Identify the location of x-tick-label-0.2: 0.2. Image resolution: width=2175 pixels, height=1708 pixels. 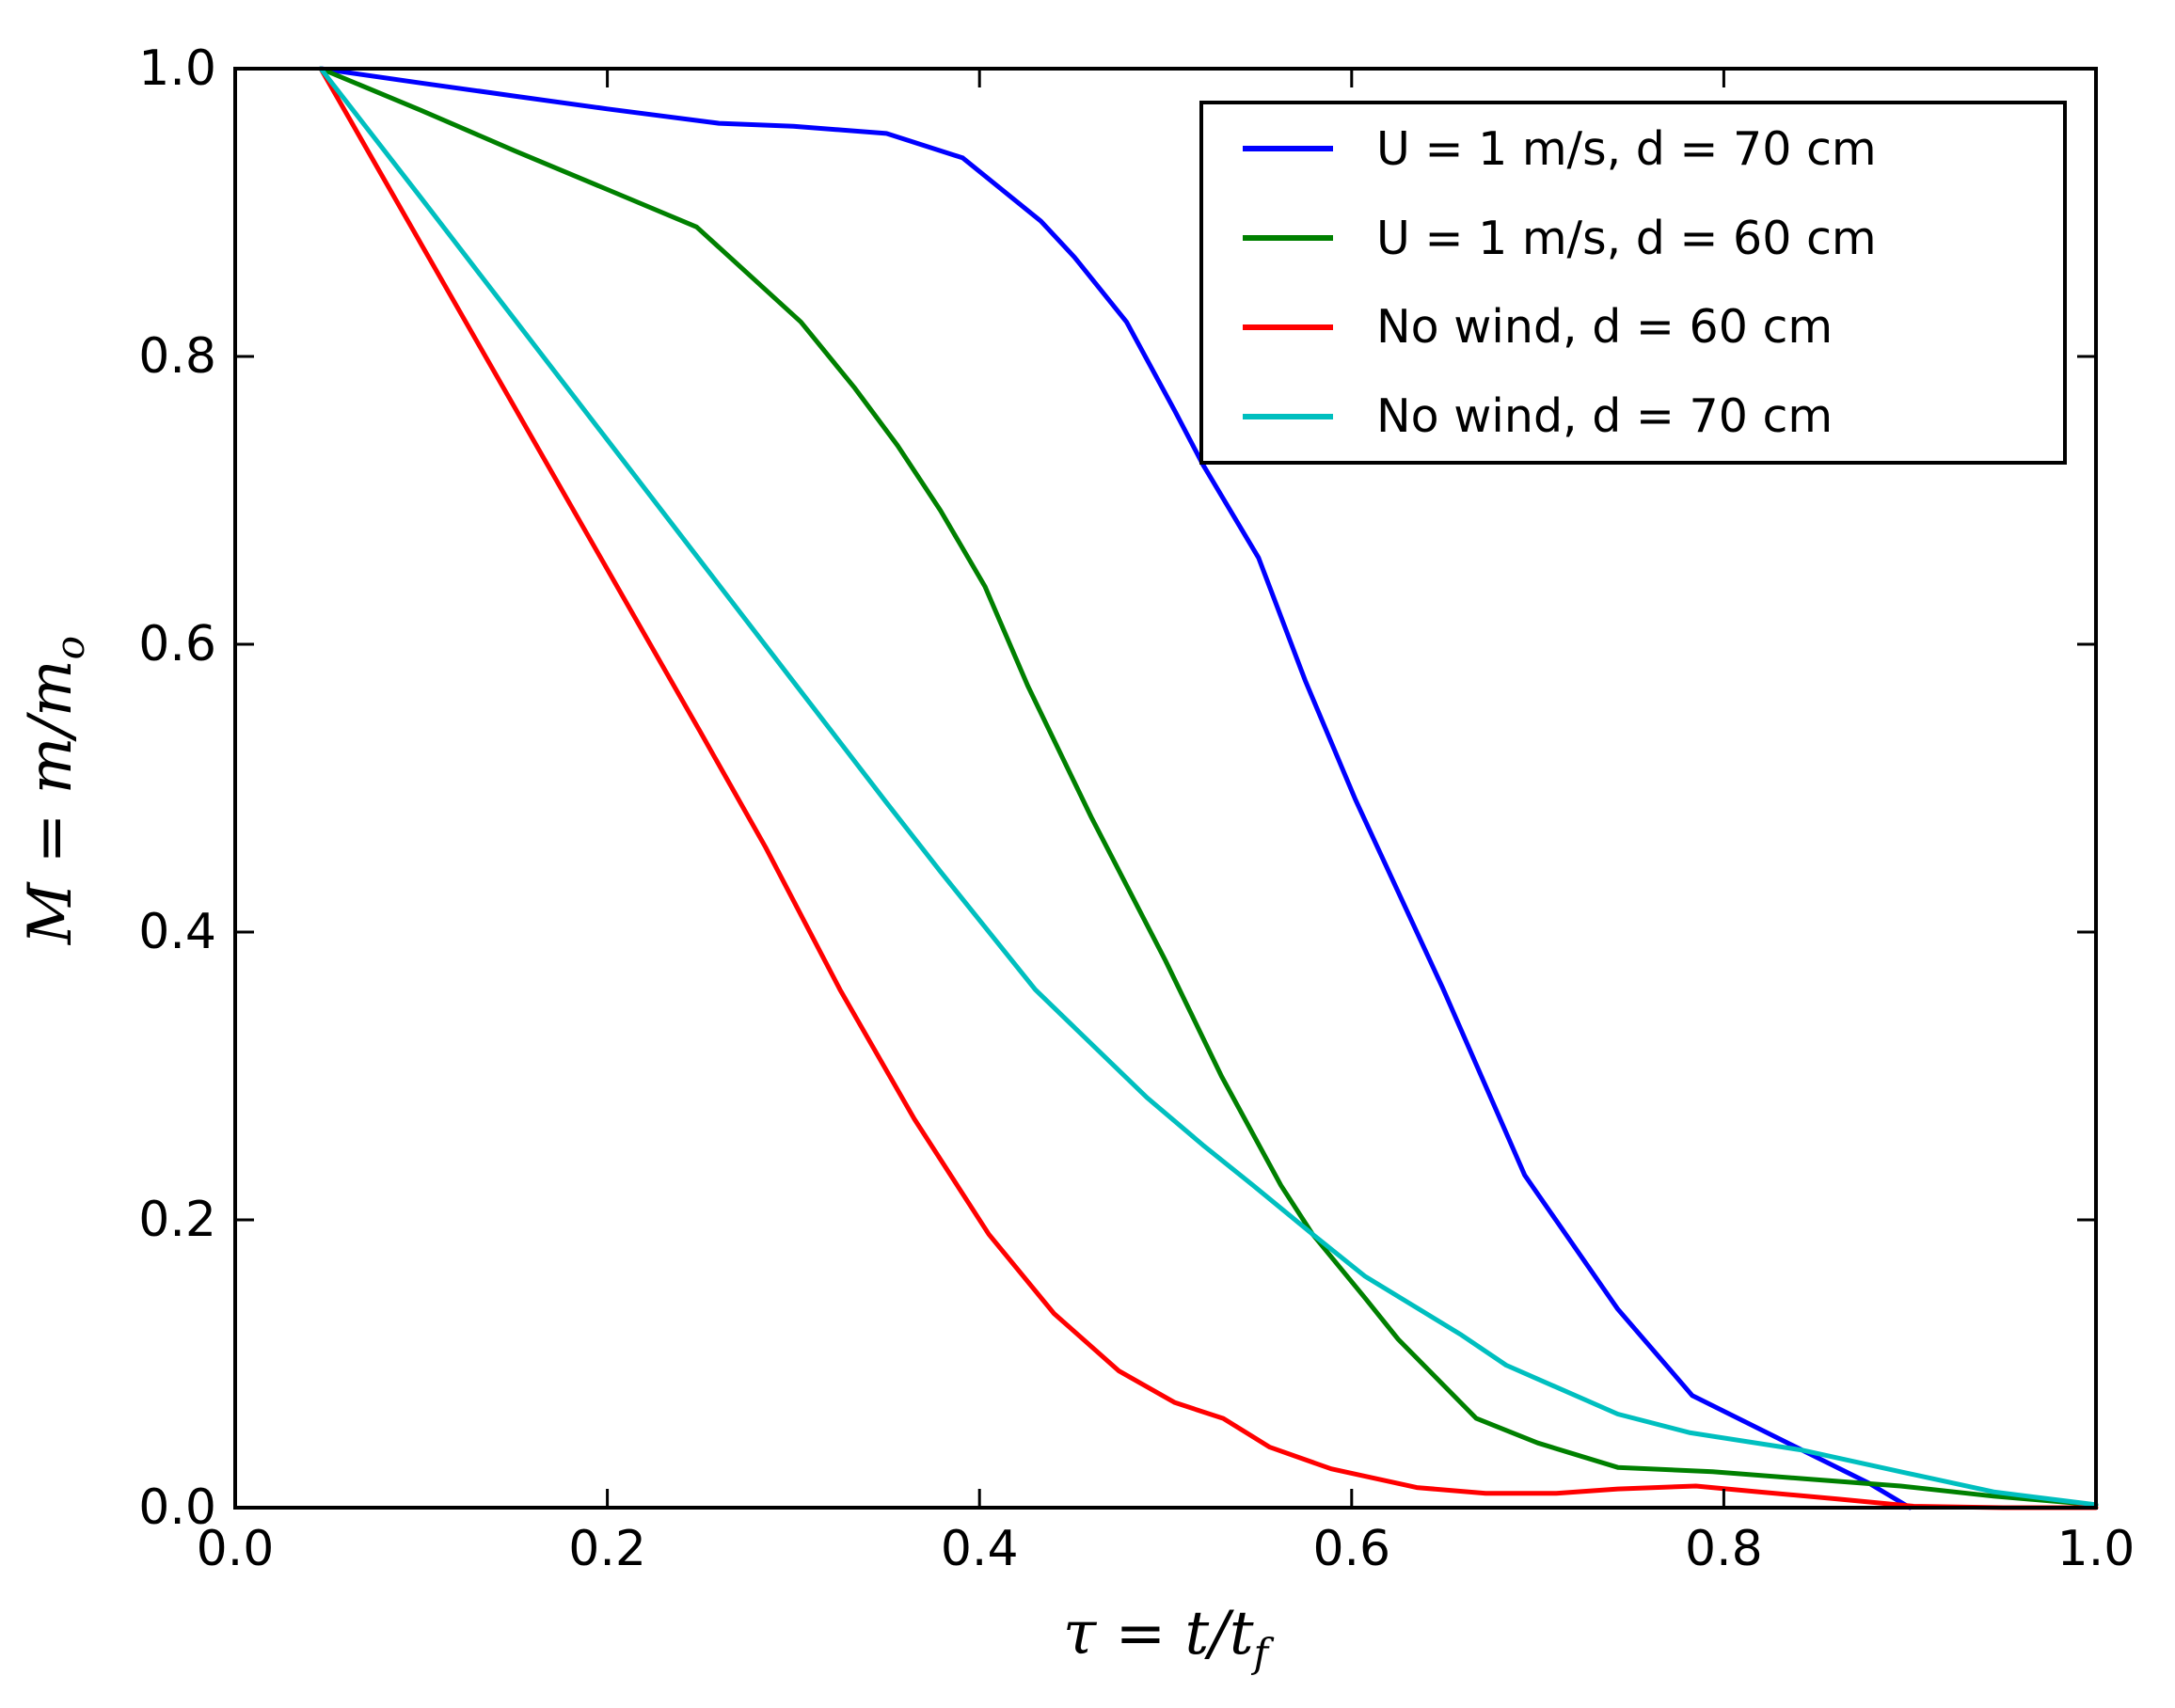
(607, 1549).